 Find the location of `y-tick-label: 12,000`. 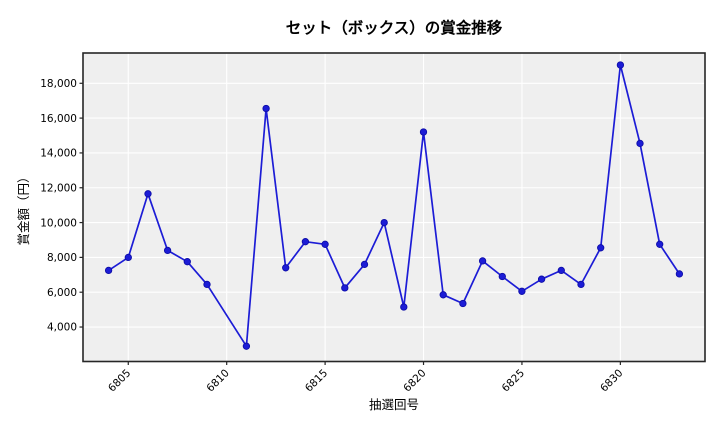

y-tick-label: 12,000 is located at coordinates (58, 188).